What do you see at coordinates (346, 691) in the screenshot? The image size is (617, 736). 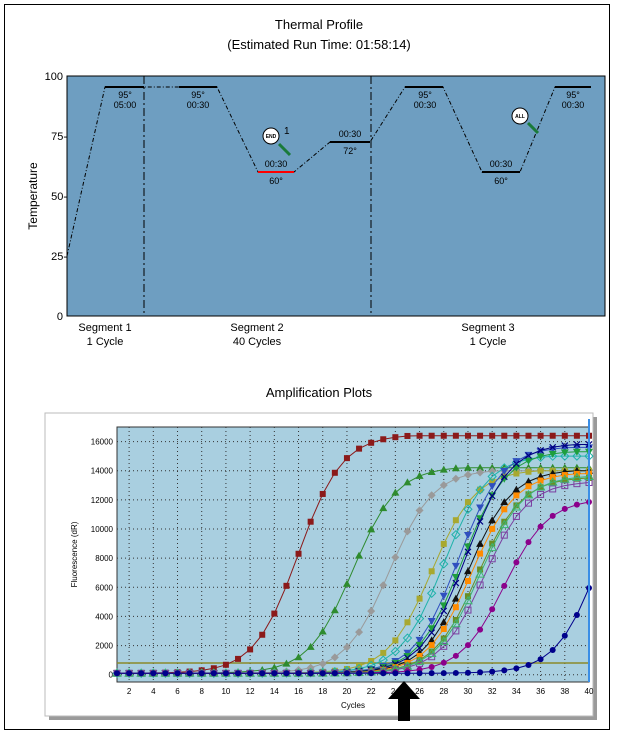 I see `amp-xtick-label: 20` at bounding box center [346, 691].